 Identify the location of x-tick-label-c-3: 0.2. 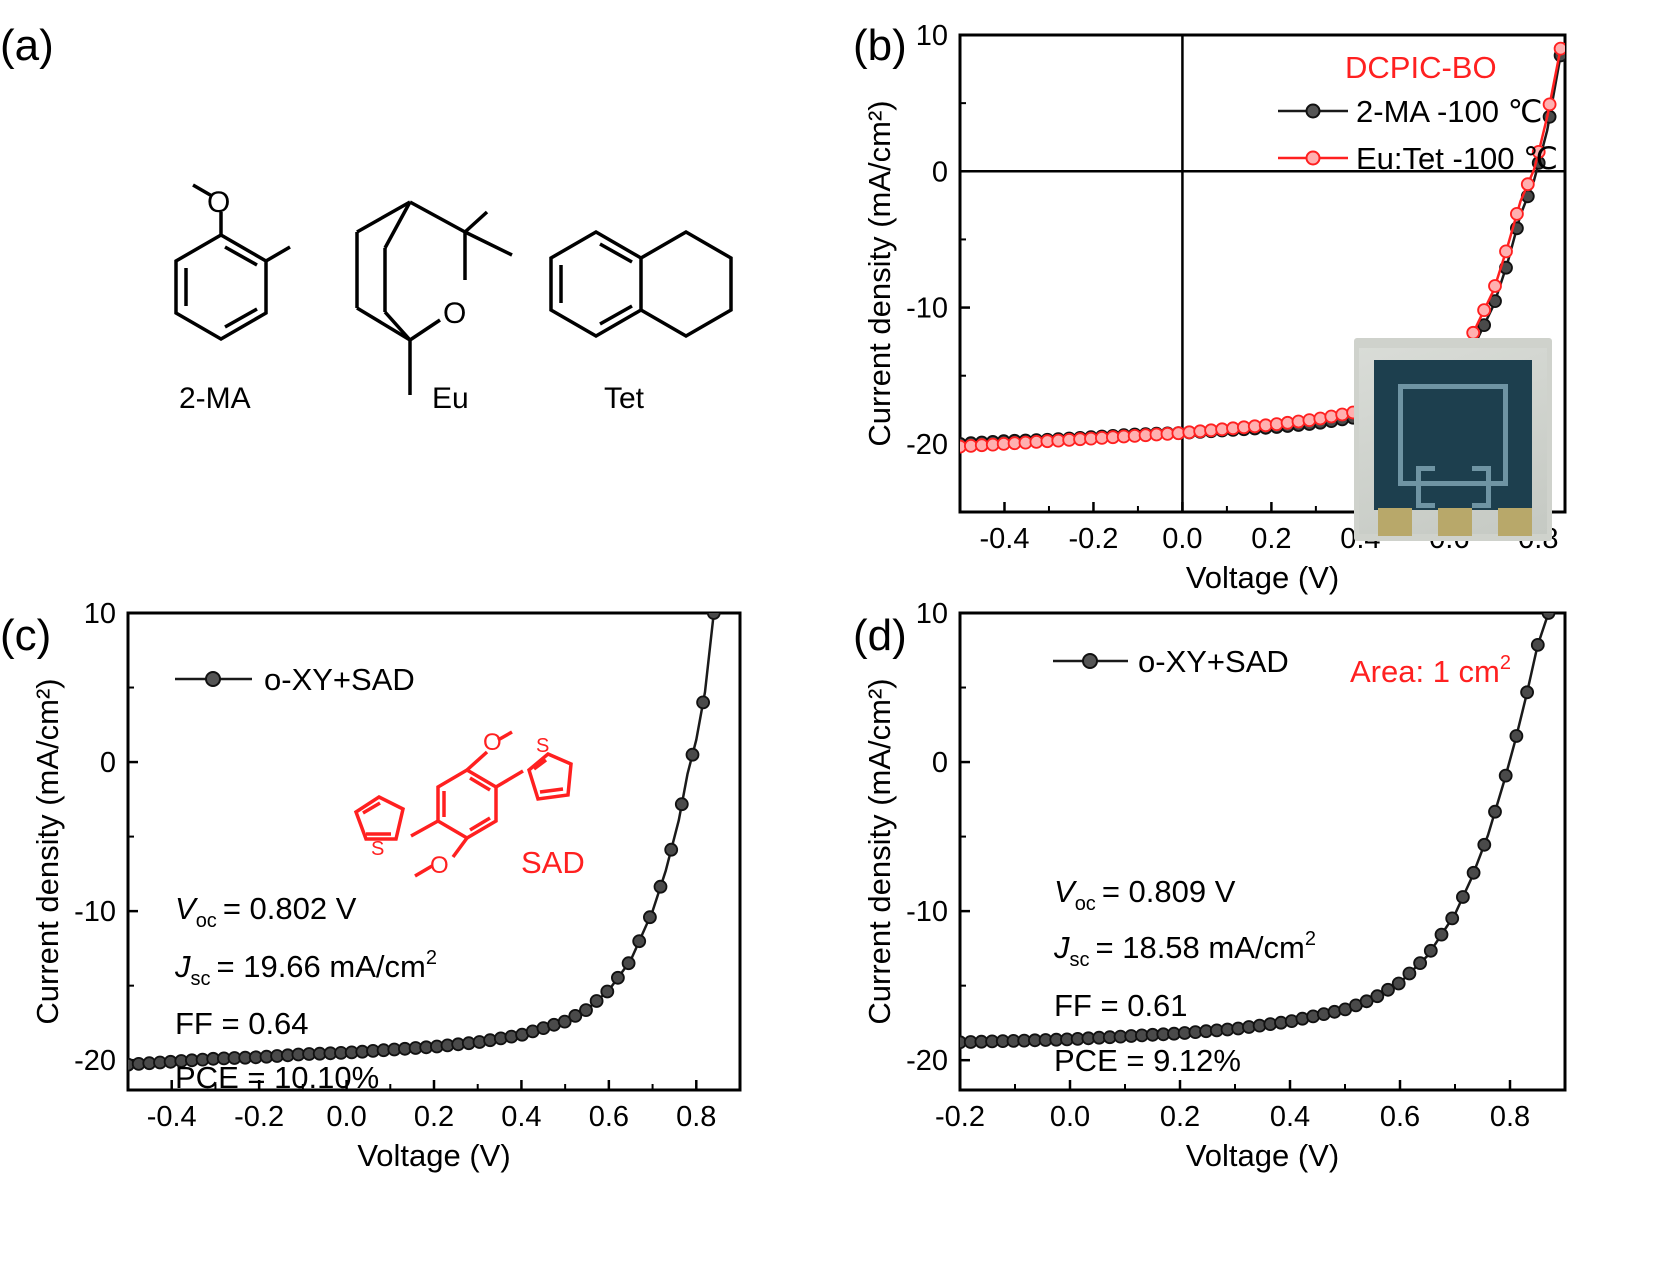
(434, 1117).